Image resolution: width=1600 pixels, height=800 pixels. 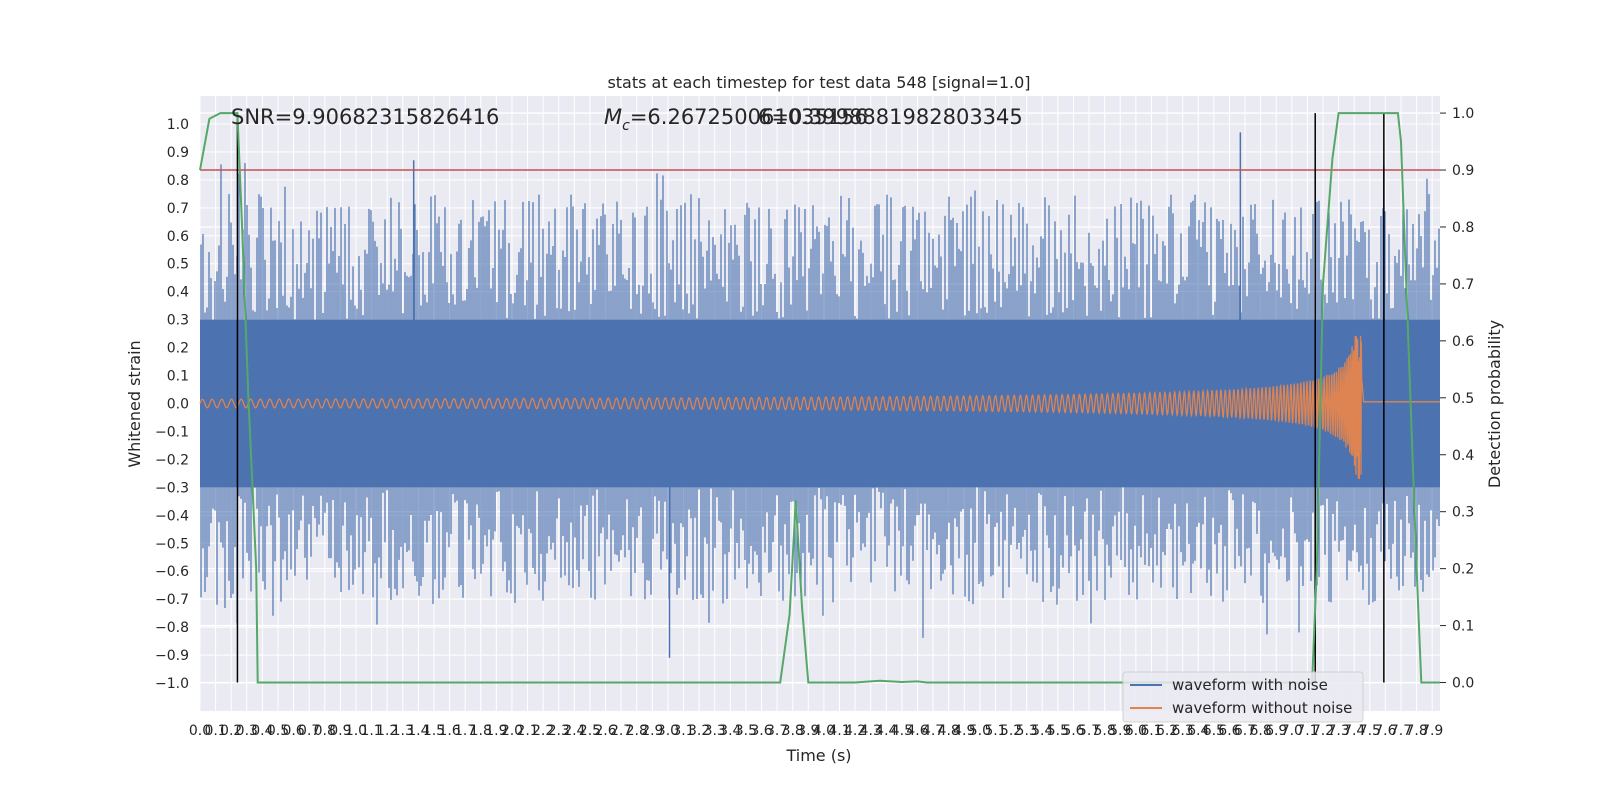 What do you see at coordinates (449, 731) in the screenshot?
I see `x-tick-label: 1.6` at bounding box center [449, 731].